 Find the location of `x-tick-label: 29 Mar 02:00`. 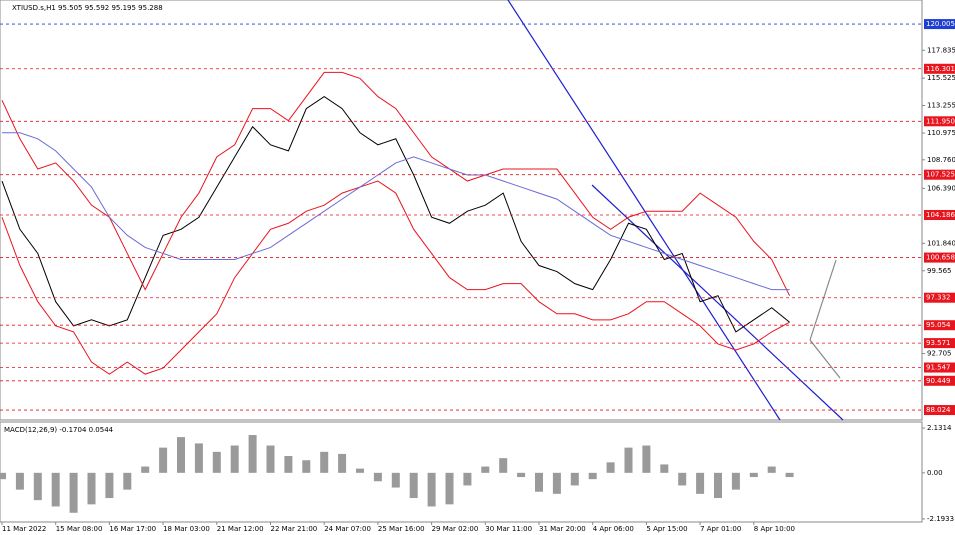

x-tick-label: 29 Mar 02:00 is located at coordinates (455, 529).